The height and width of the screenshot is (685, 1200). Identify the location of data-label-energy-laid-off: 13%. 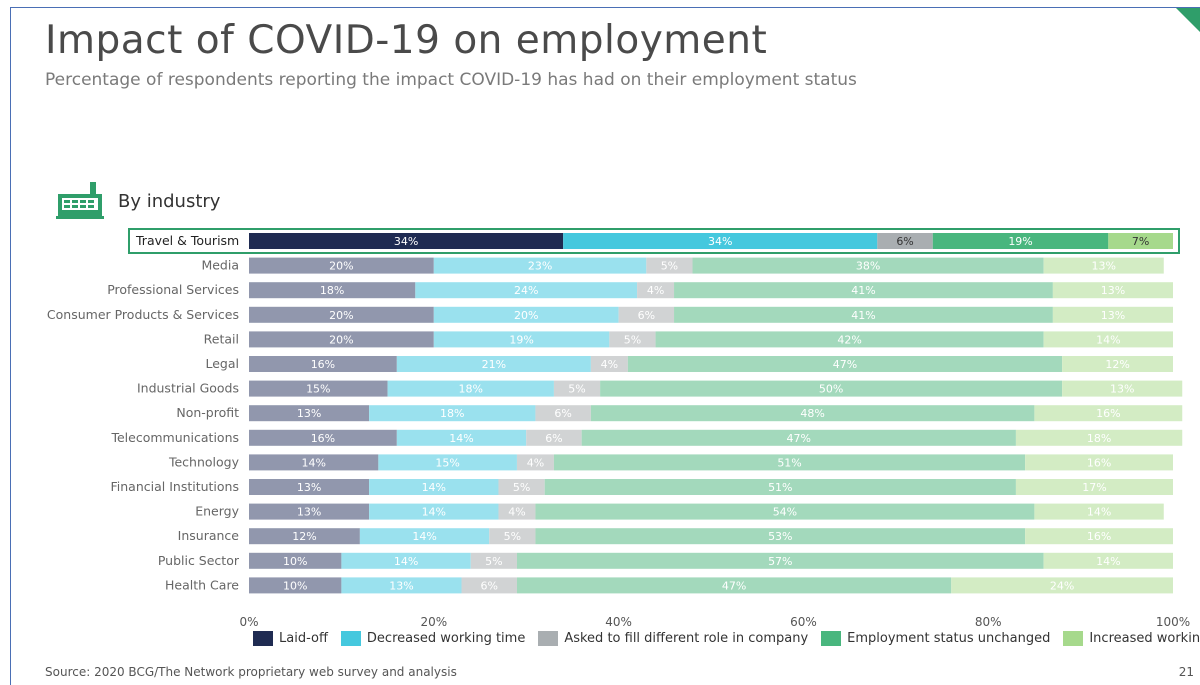
(309, 512).